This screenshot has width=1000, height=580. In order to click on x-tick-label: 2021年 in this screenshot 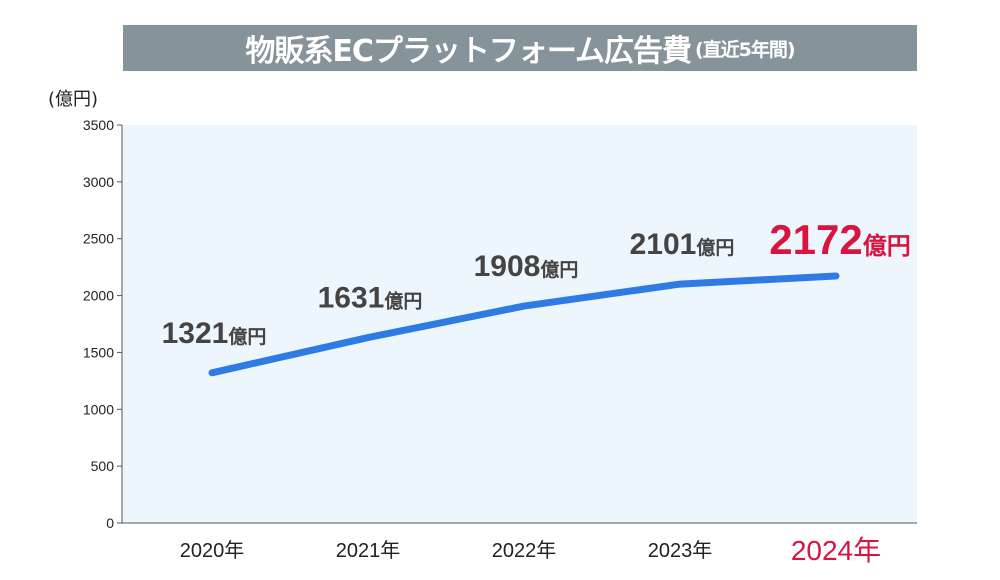, I will do `click(368, 550)`.